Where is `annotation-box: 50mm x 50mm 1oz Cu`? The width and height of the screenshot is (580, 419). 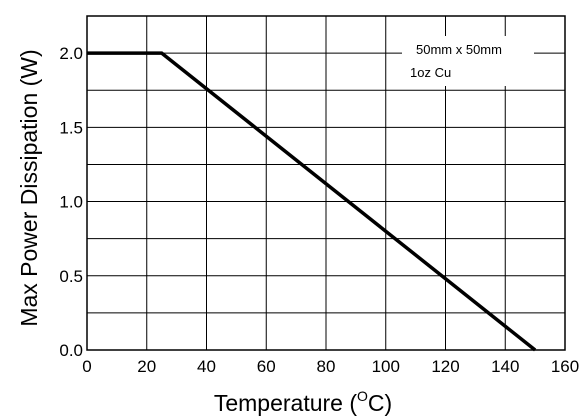 annotation-box: 50mm x 50mm 1oz Cu is located at coordinates (468, 61).